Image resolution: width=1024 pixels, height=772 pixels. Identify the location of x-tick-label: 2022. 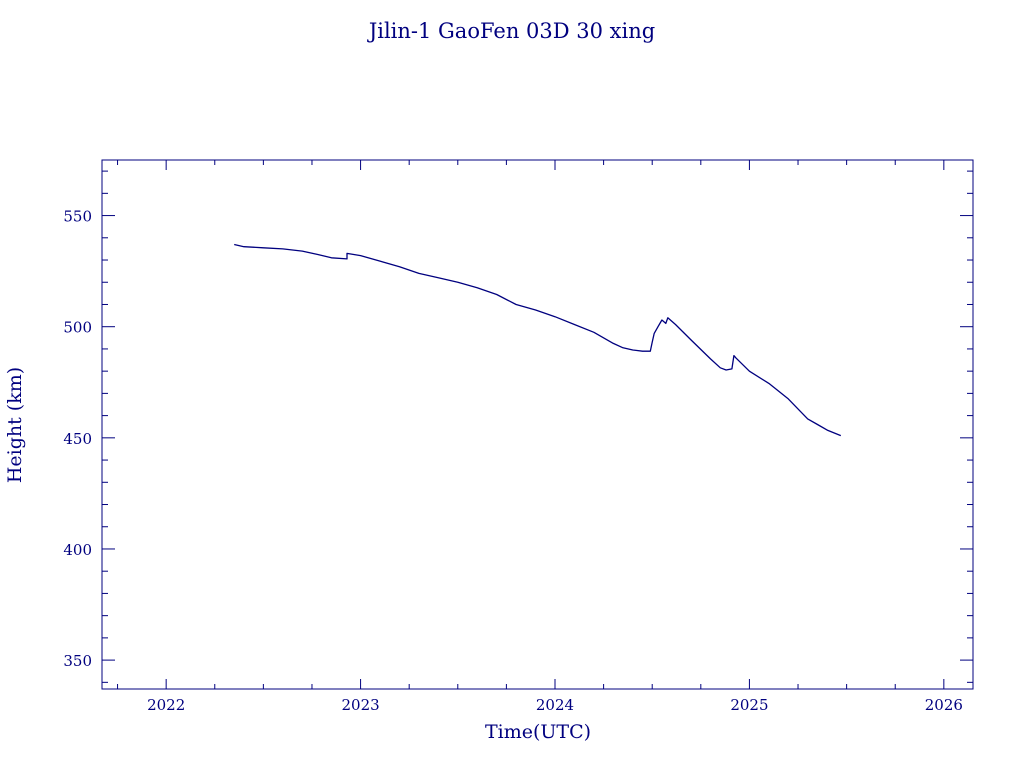
(166, 705).